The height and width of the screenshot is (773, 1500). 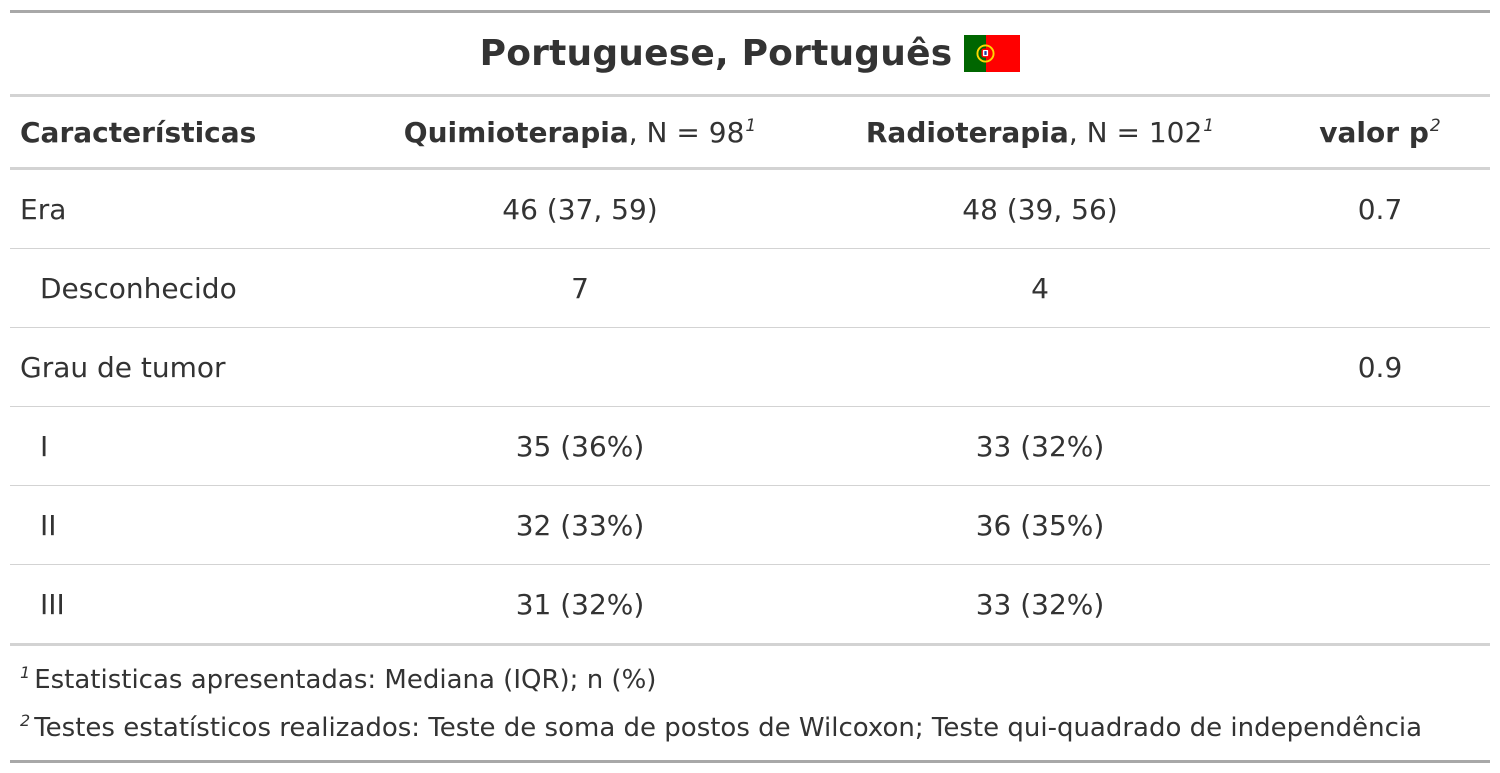 What do you see at coordinates (180, 288) in the screenshot?
I see `row-label: Desconhecido` at bounding box center [180, 288].